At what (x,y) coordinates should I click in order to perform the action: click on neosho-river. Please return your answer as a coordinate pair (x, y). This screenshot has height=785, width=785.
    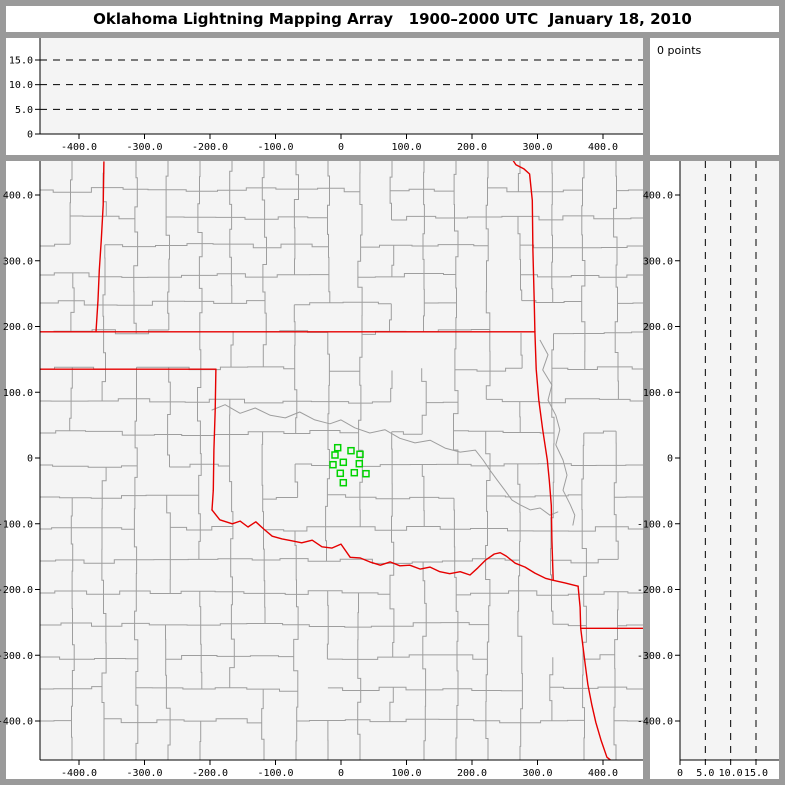
    Looking at the image, I should click on (557, 432).